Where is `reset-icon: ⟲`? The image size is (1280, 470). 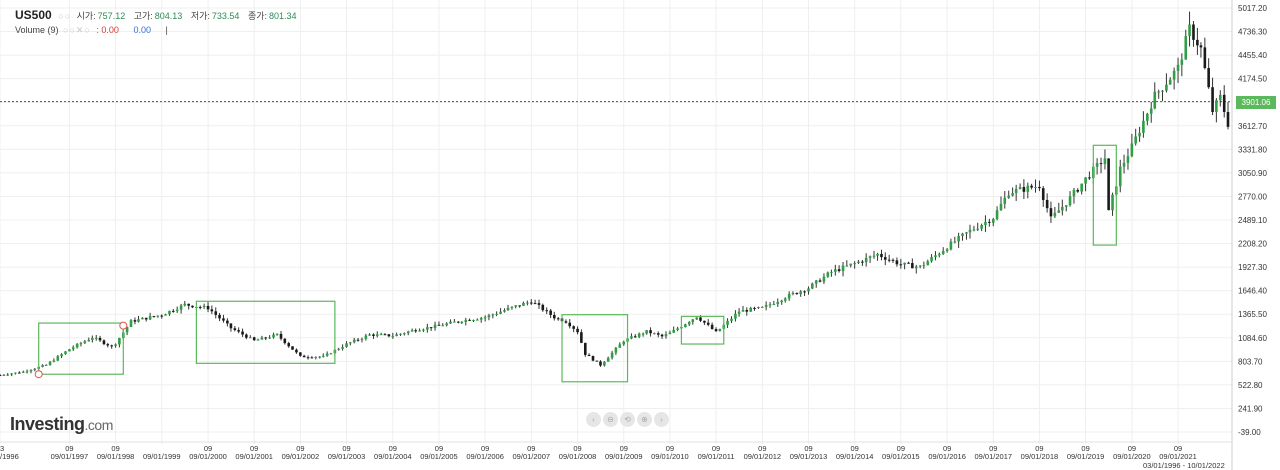
reset-icon: ⟲ is located at coordinates (627, 419).